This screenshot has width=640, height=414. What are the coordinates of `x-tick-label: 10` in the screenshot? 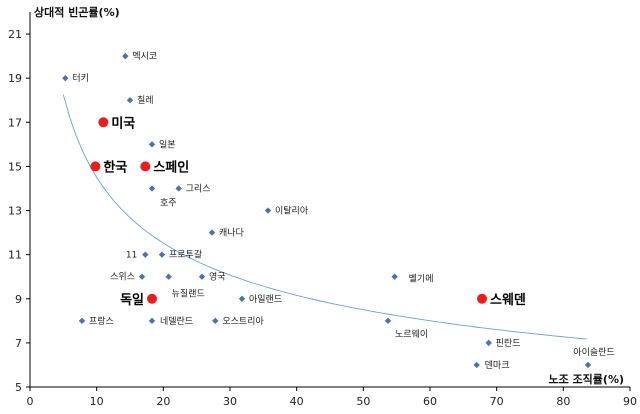 It's located at (97, 401).